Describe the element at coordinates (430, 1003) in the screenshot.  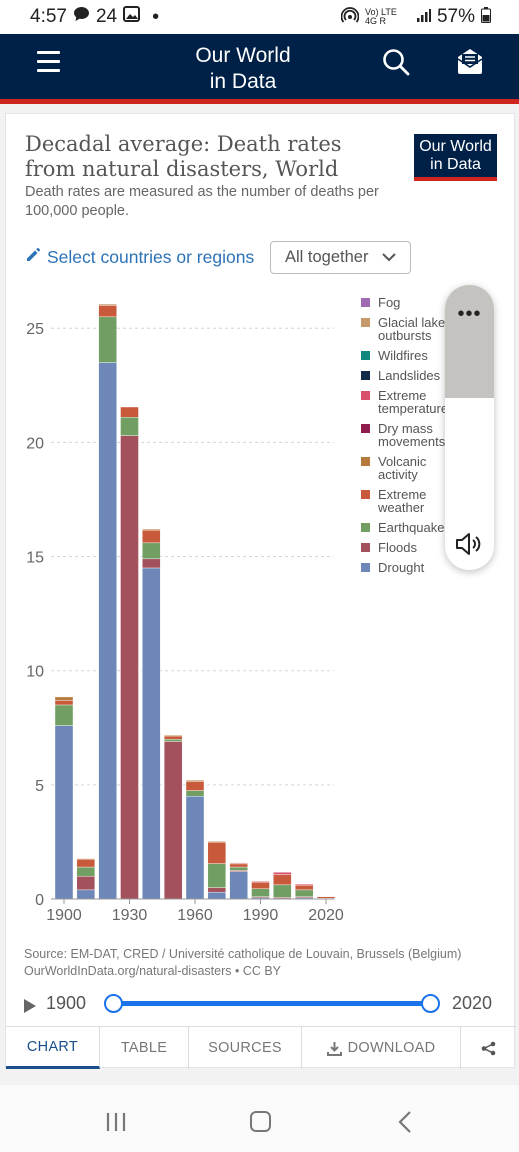
I see `timeline-end-handle` at that location.